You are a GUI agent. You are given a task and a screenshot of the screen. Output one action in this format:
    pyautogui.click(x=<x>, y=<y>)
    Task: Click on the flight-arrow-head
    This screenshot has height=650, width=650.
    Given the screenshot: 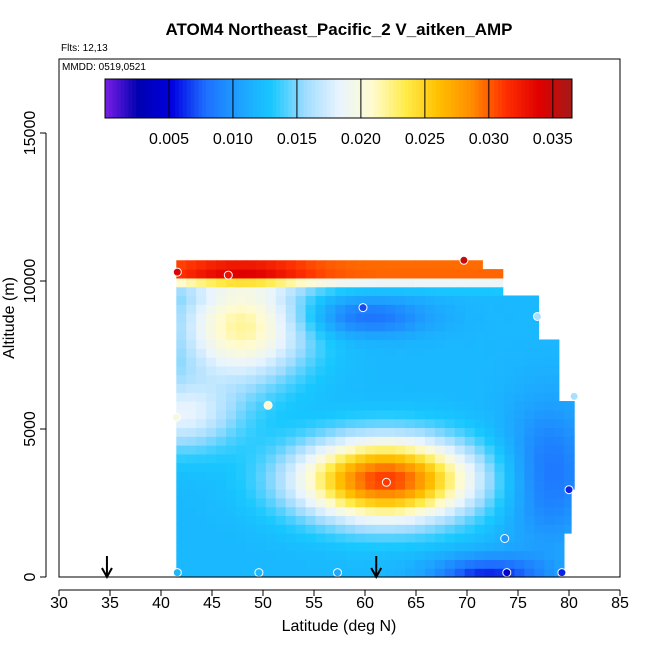 What is the action you would take?
    pyautogui.click(x=376, y=573)
    